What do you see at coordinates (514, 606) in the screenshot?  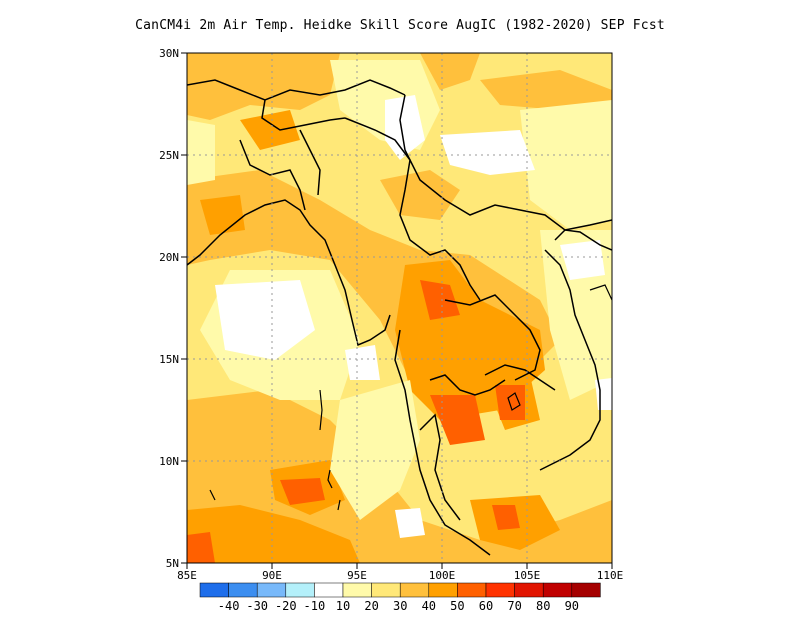 I see `colorbar-label: 70` at bounding box center [514, 606].